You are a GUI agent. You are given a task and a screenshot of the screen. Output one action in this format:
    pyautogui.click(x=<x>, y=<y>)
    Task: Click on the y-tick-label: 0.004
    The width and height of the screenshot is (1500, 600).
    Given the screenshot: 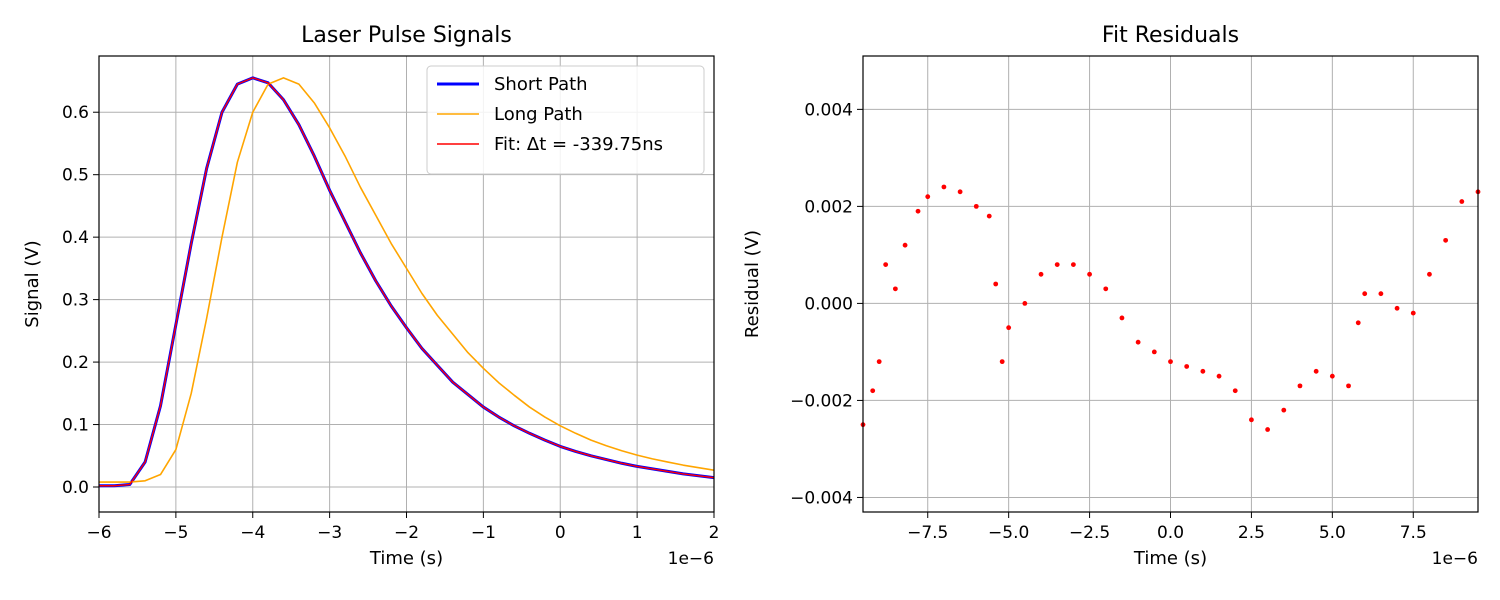 What is the action you would take?
    pyautogui.click(x=828, y=110)
    